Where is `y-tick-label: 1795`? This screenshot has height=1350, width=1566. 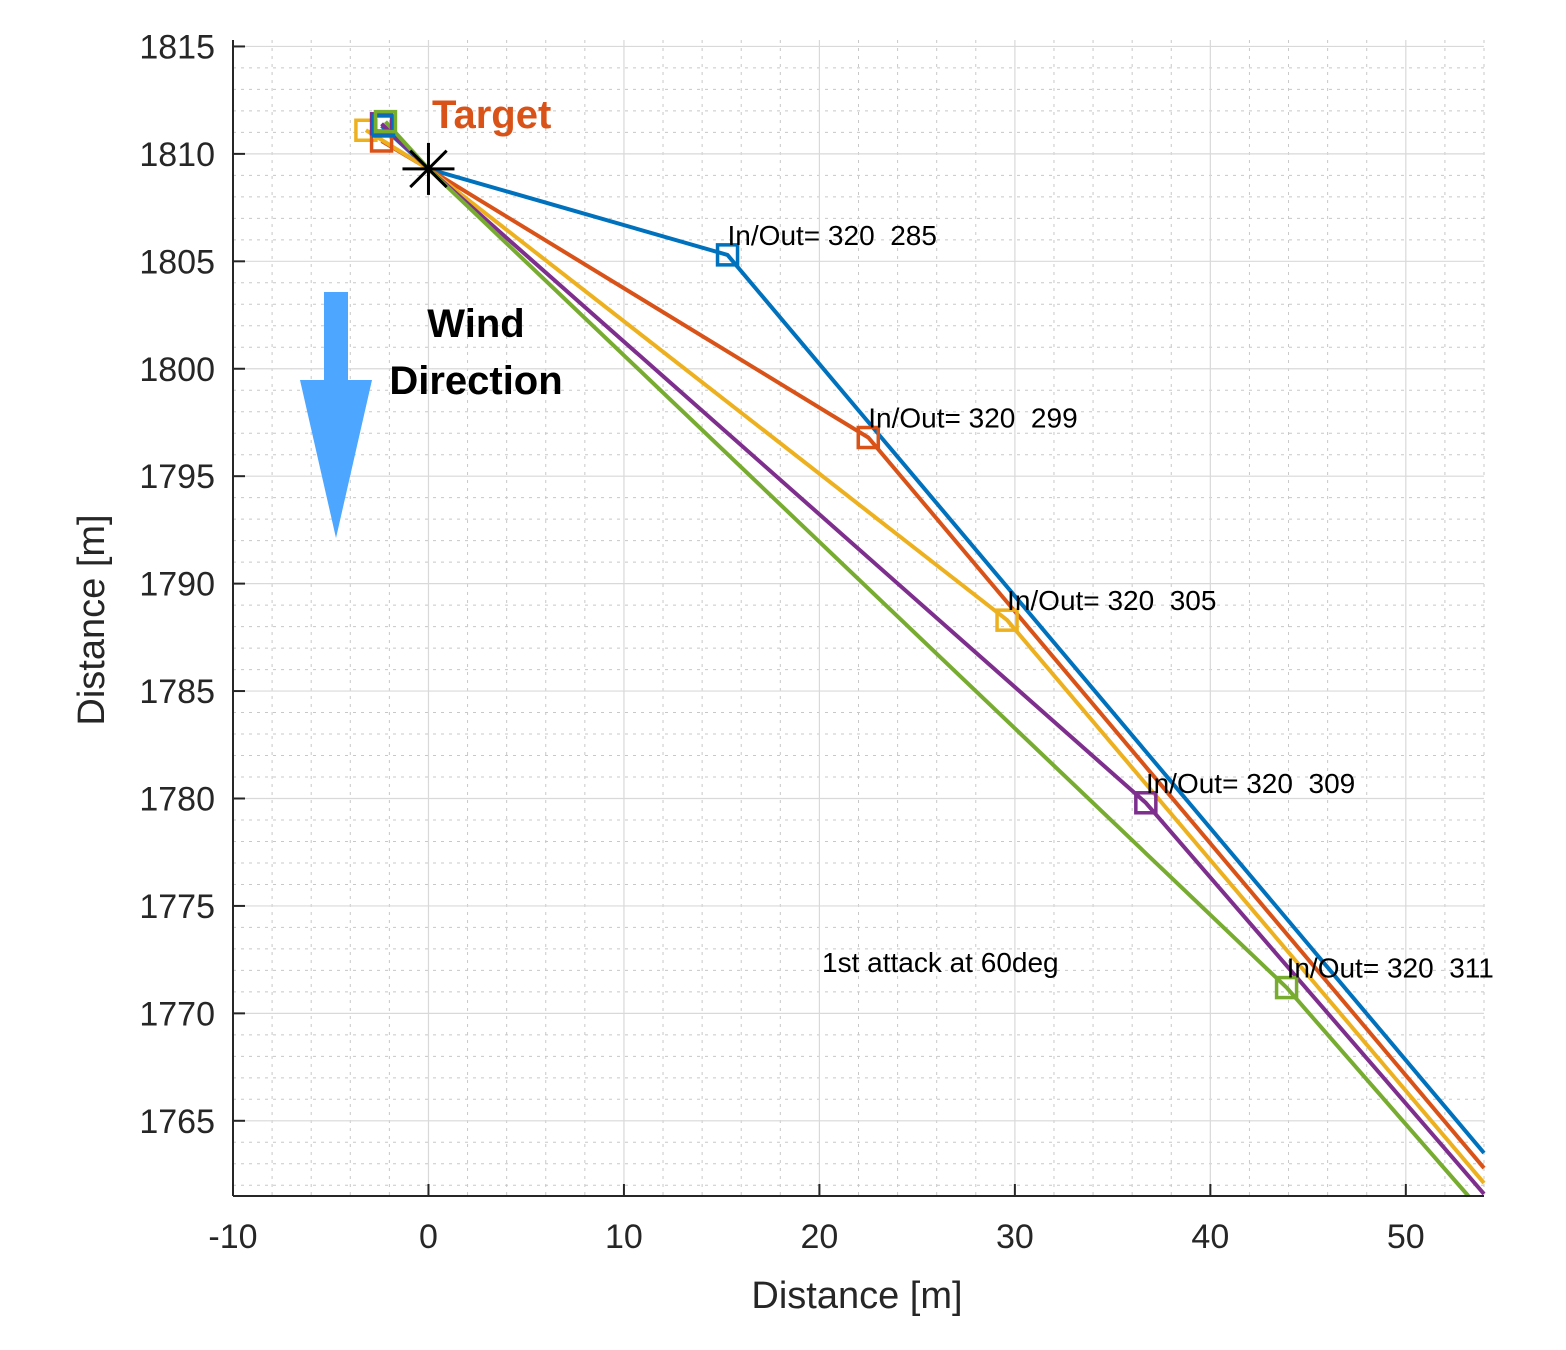
y-tick-label: 1795 is located at coordinates (177, 477).